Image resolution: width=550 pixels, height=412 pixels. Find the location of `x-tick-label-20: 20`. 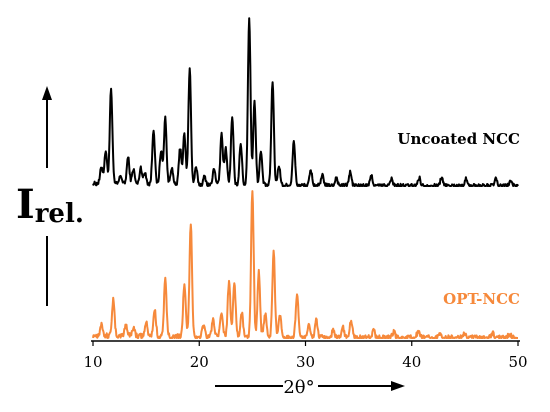

x-tick-label-20: 20 is located at coordinates (199, 362).